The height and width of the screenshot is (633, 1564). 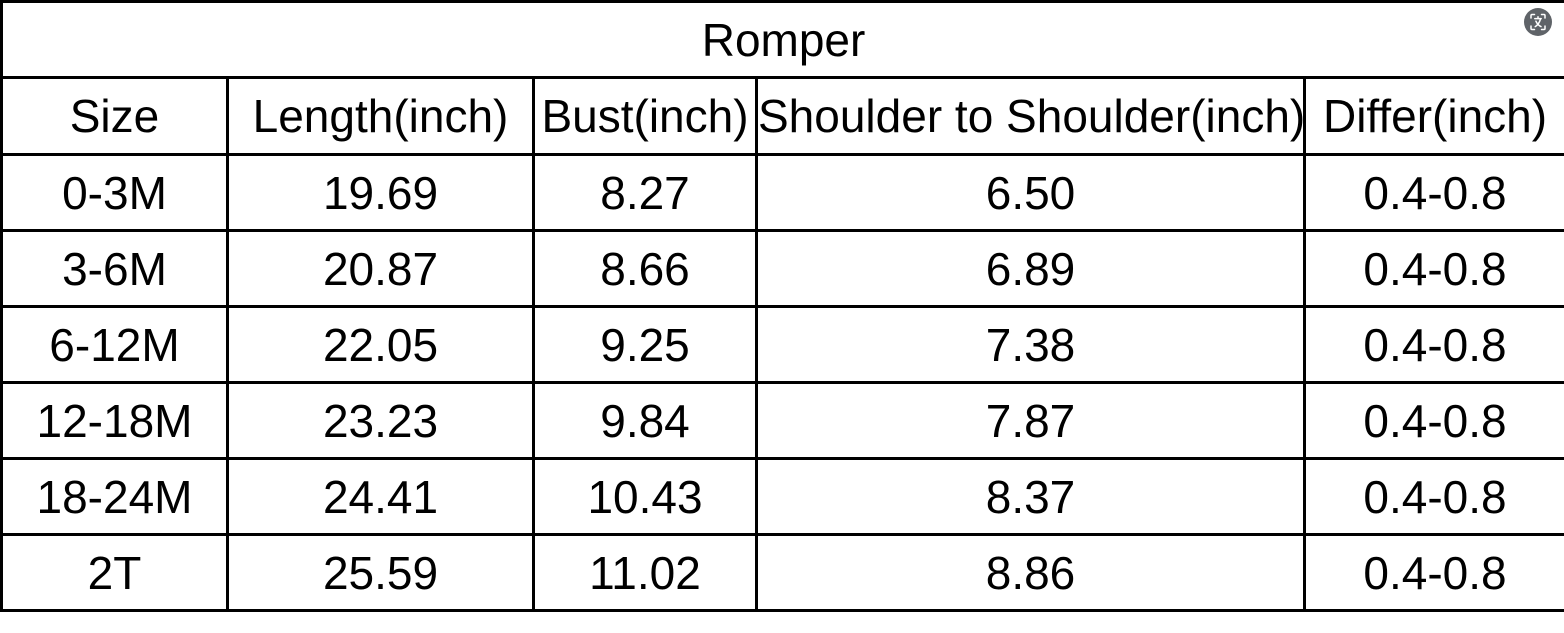 What do you see at coordinates (114, 496) in the screenshot?
I see `cell-size: 18-24M` at bounding box center [114, 496].